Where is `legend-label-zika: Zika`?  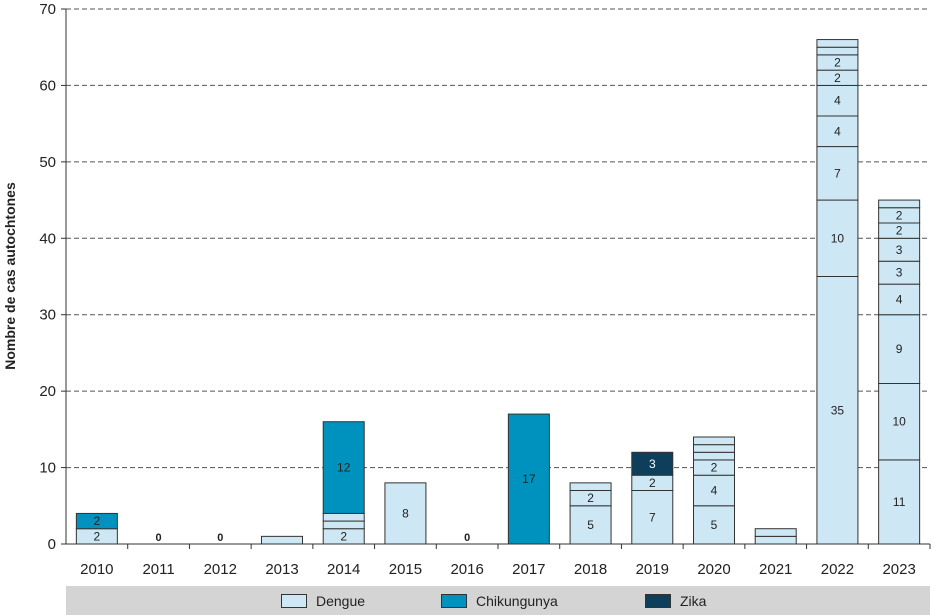
legend-label-zika: Zika is located at coordinates (693, 601).